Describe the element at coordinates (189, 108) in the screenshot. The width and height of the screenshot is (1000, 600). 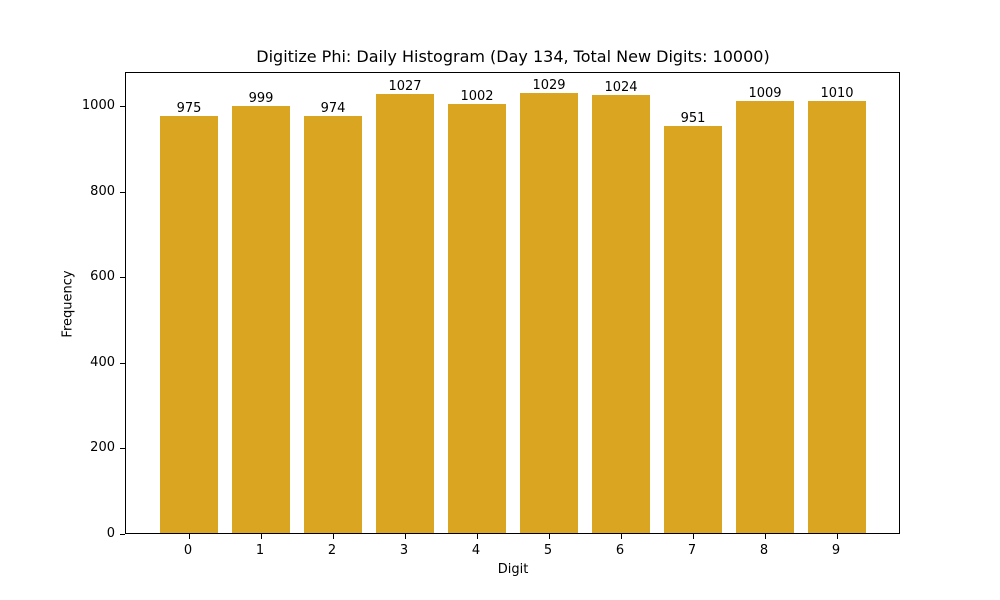
I see `bar-value-label: 975` at that location.